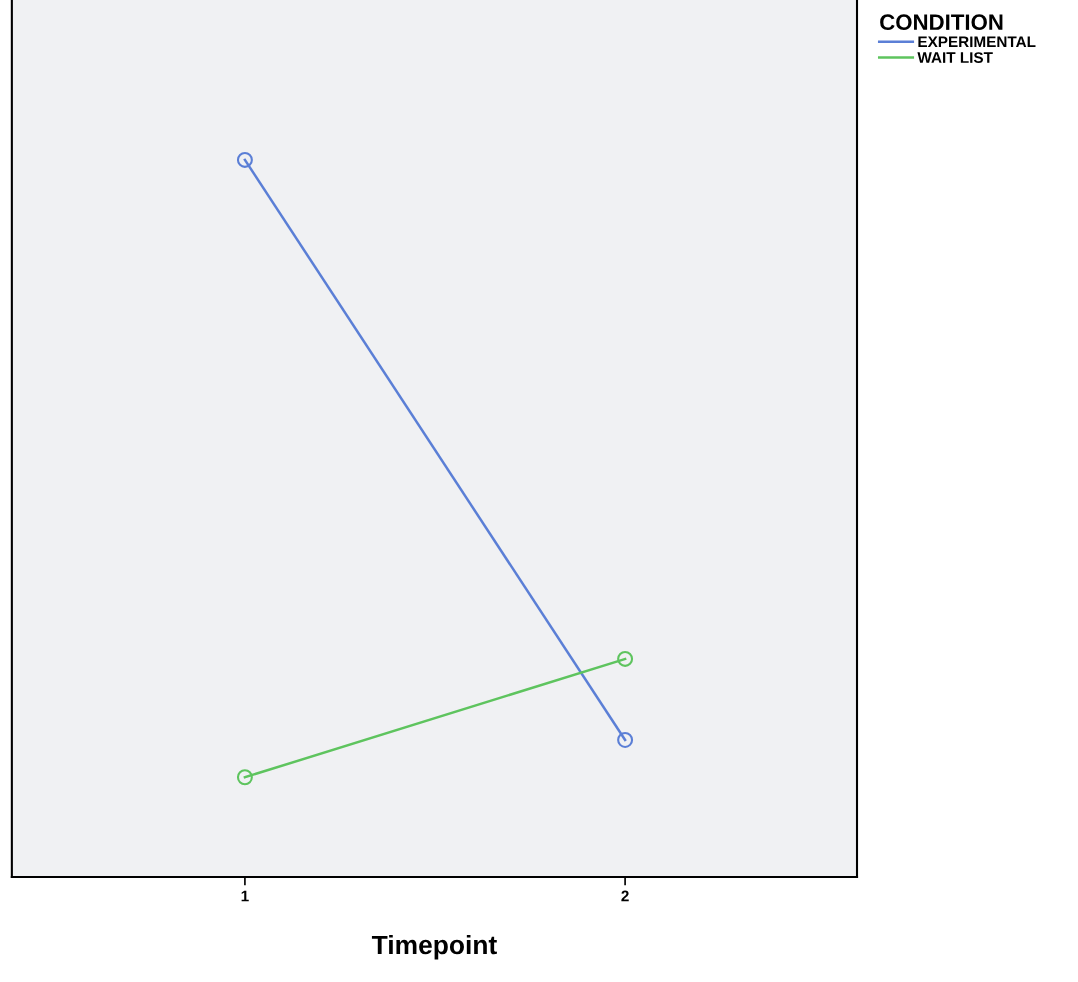 The height and width of the screenshot is (982, 1078). What do you see at coordinates (434, 947) in the screenshot?
I see `x-axis-title: Timepoint` at bounding box center [434, 947].